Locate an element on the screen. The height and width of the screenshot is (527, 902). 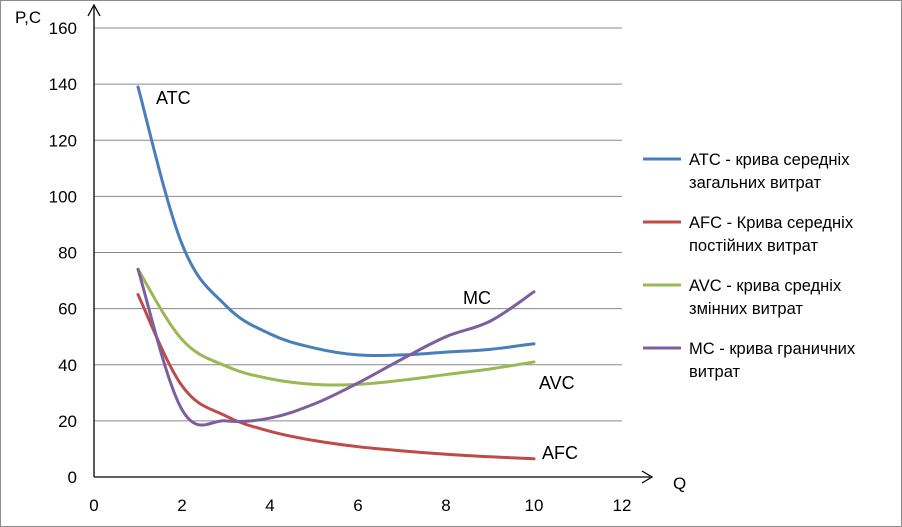
y-tick-label: 140 is located at coordinates (63, 84).